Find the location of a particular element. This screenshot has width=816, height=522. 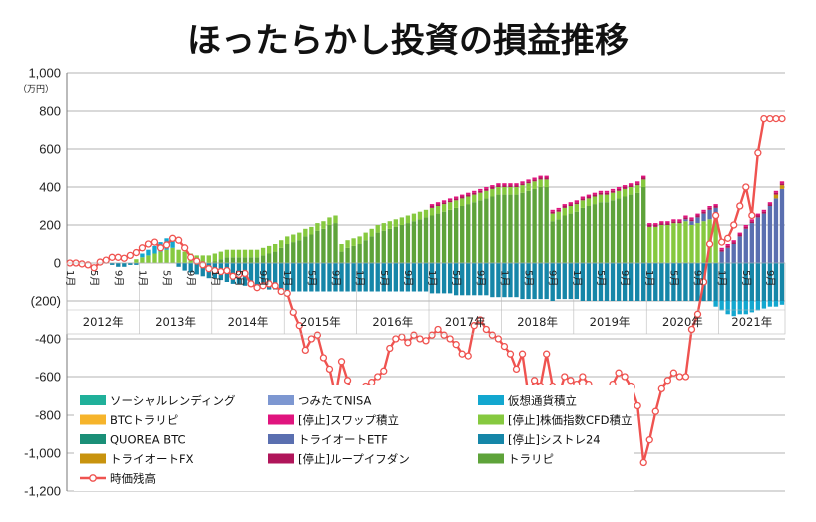

year-label: 2014年 is located at coordinates (248, 322).